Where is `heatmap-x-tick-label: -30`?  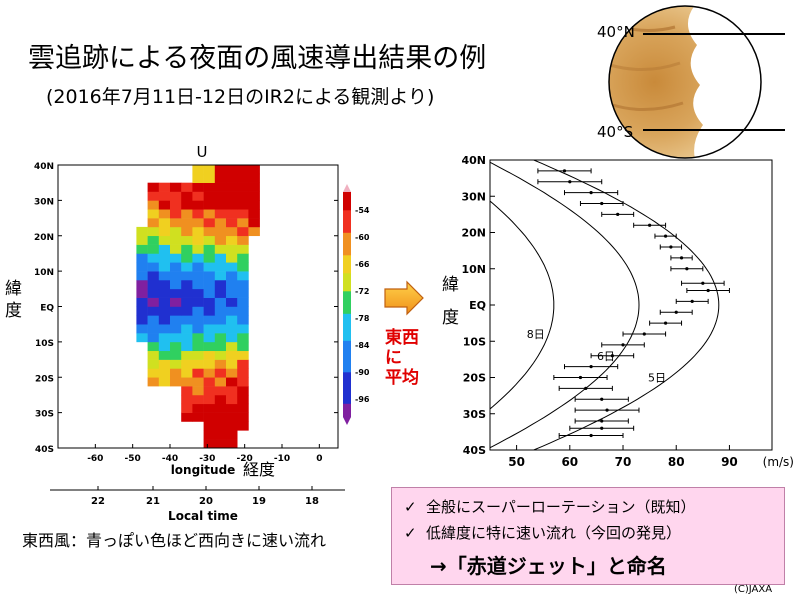 heatmap-x-tick-label: -30 is located at coordinates (207, 459).